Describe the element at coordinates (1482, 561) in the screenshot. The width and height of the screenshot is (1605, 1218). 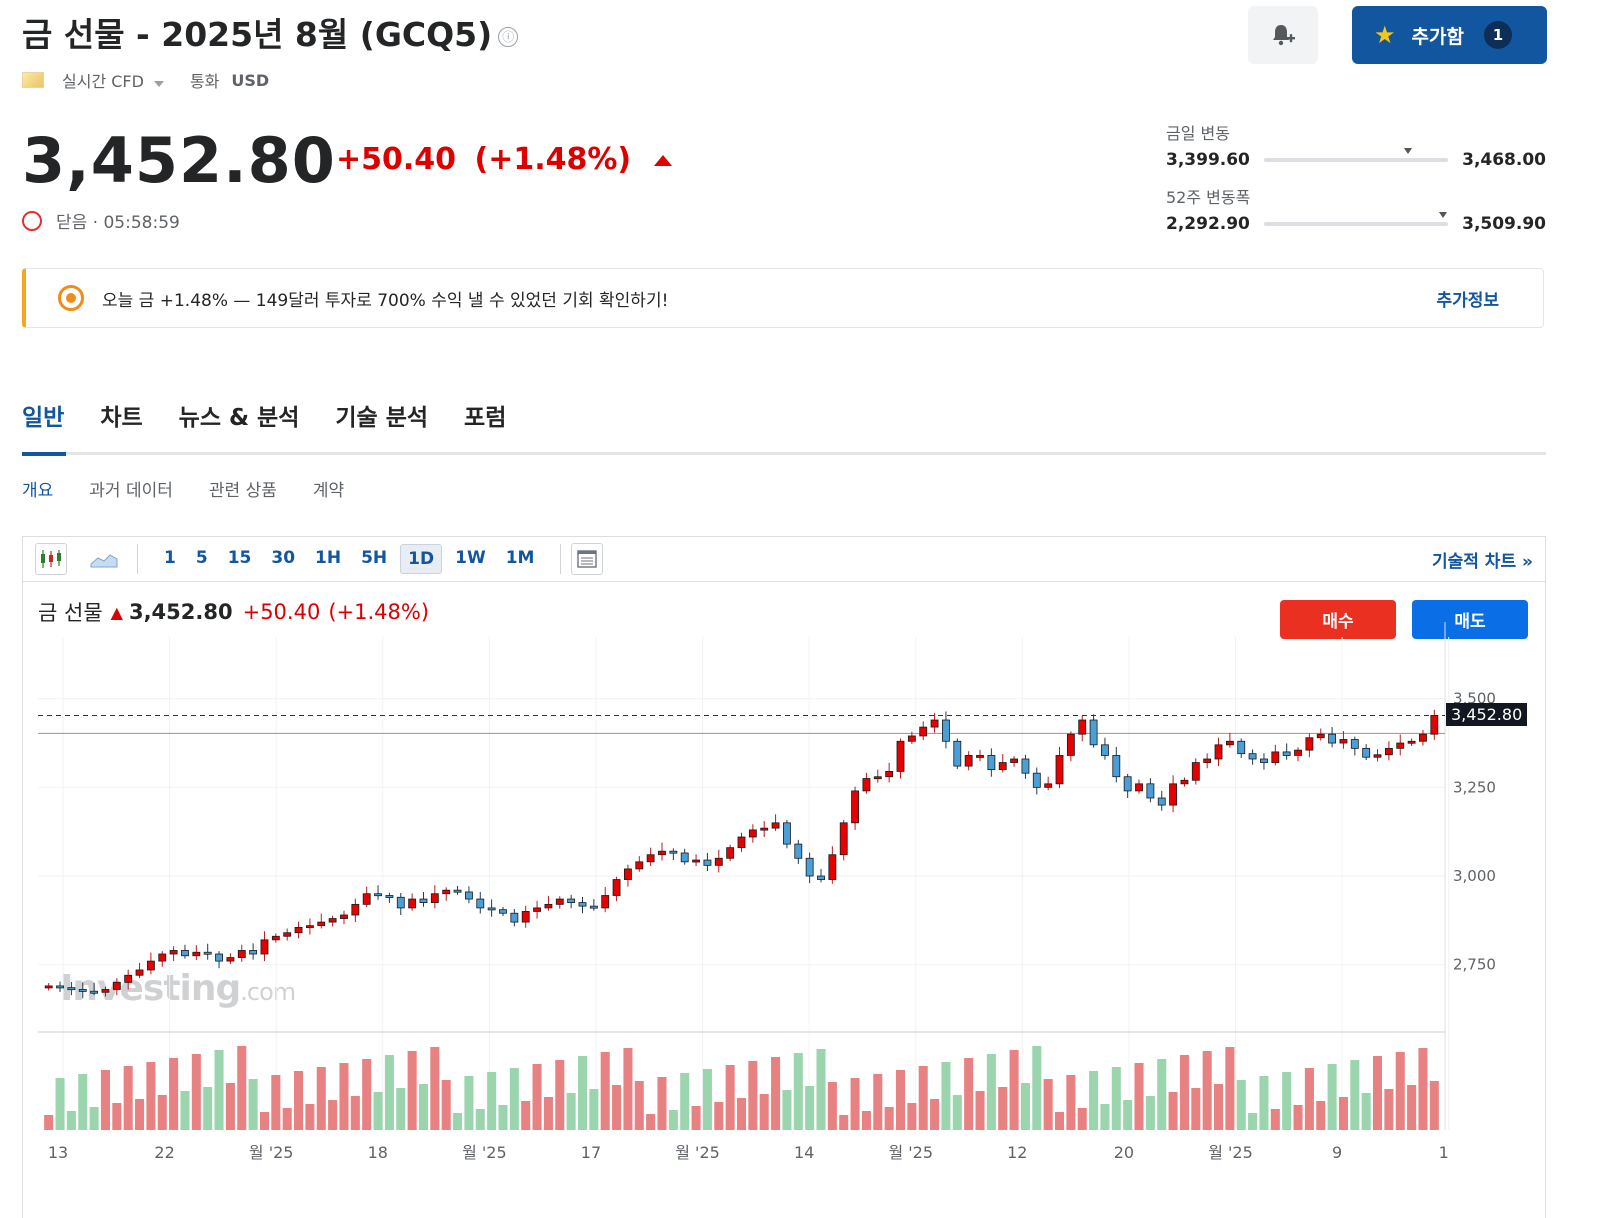
I see `technical-chart-link: 기술적 차트 »` at that location.